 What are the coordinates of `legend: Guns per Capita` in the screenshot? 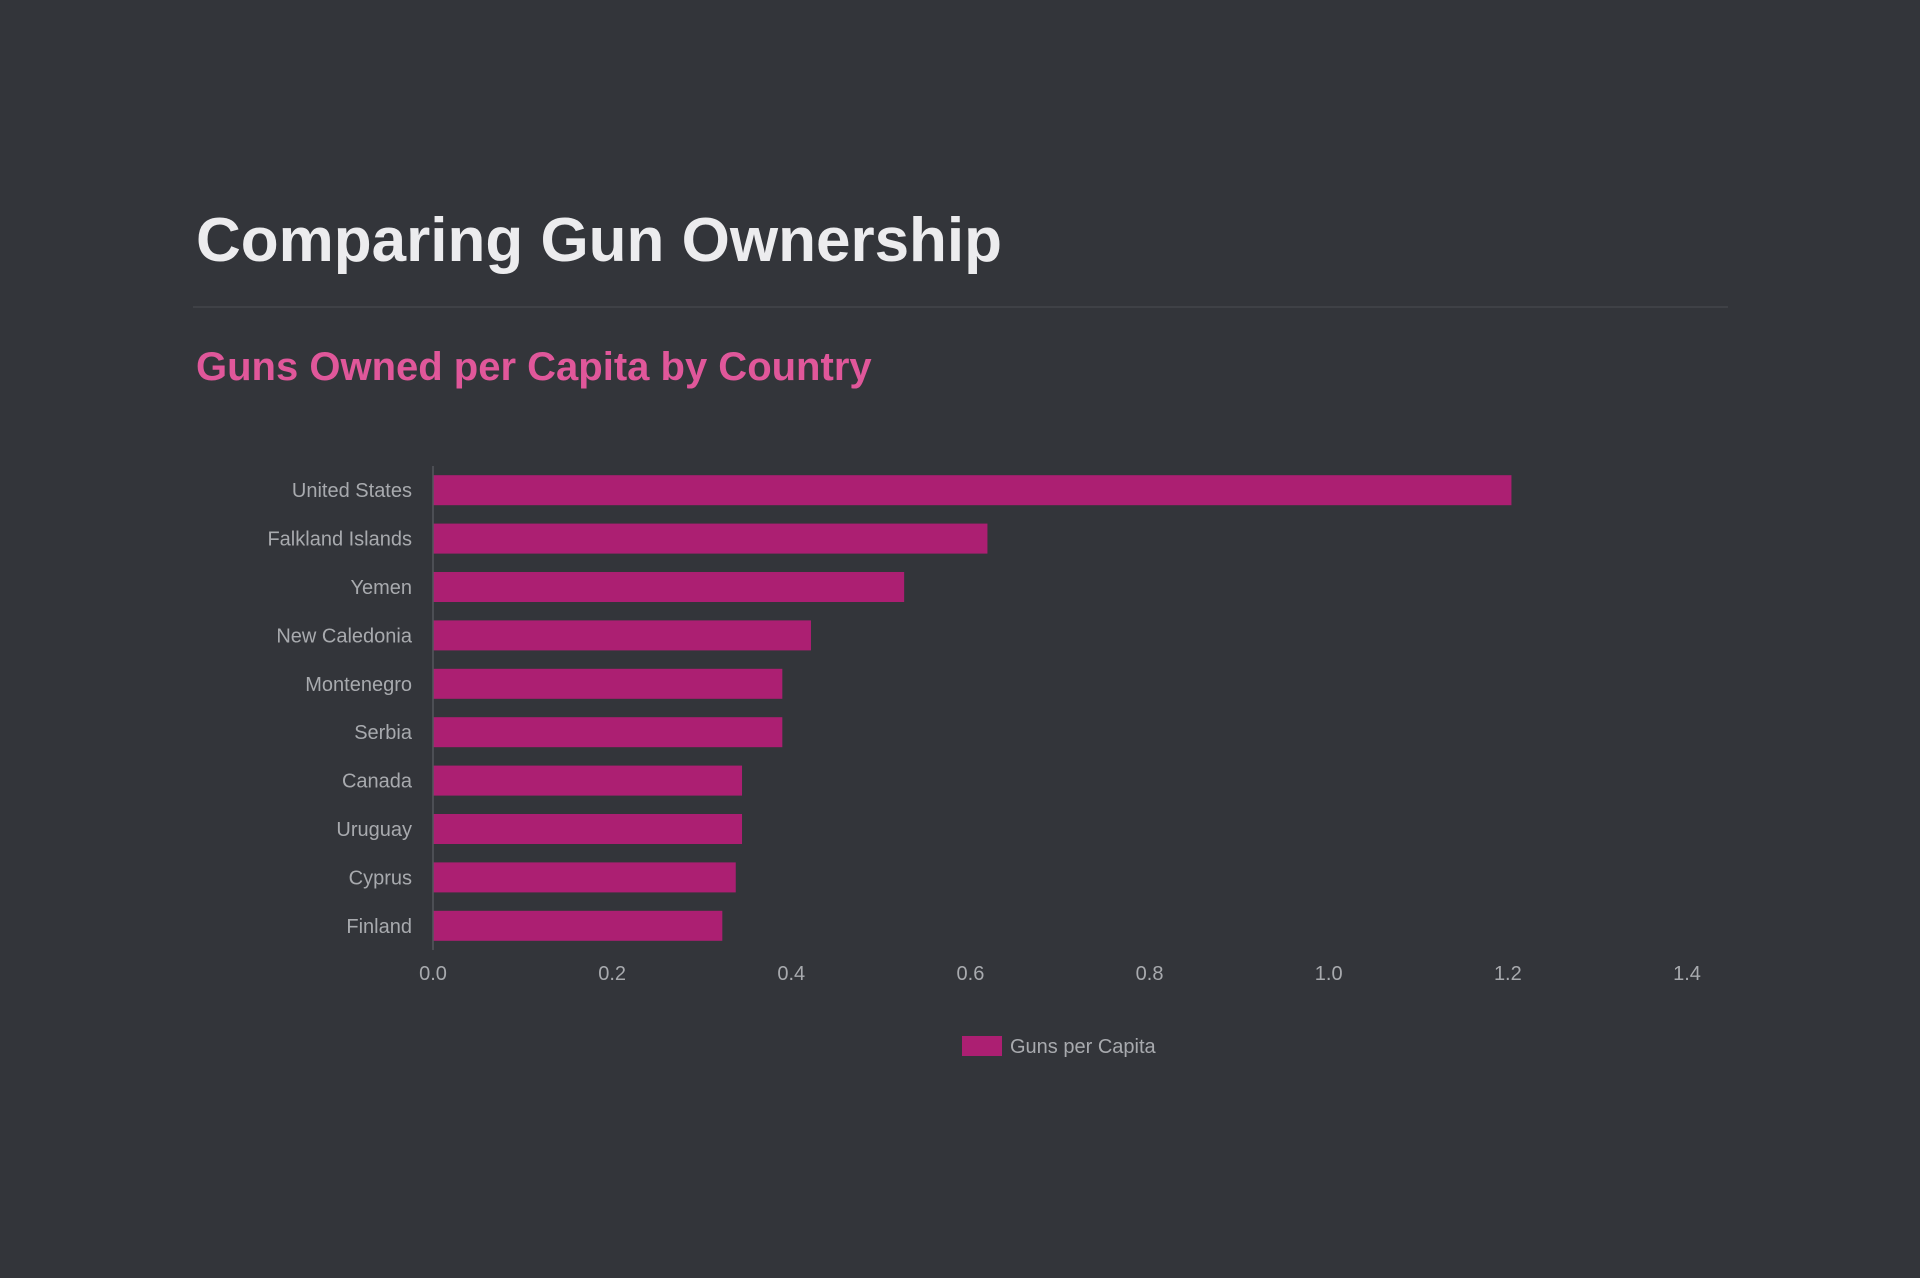 It's located at (1059, 1047).